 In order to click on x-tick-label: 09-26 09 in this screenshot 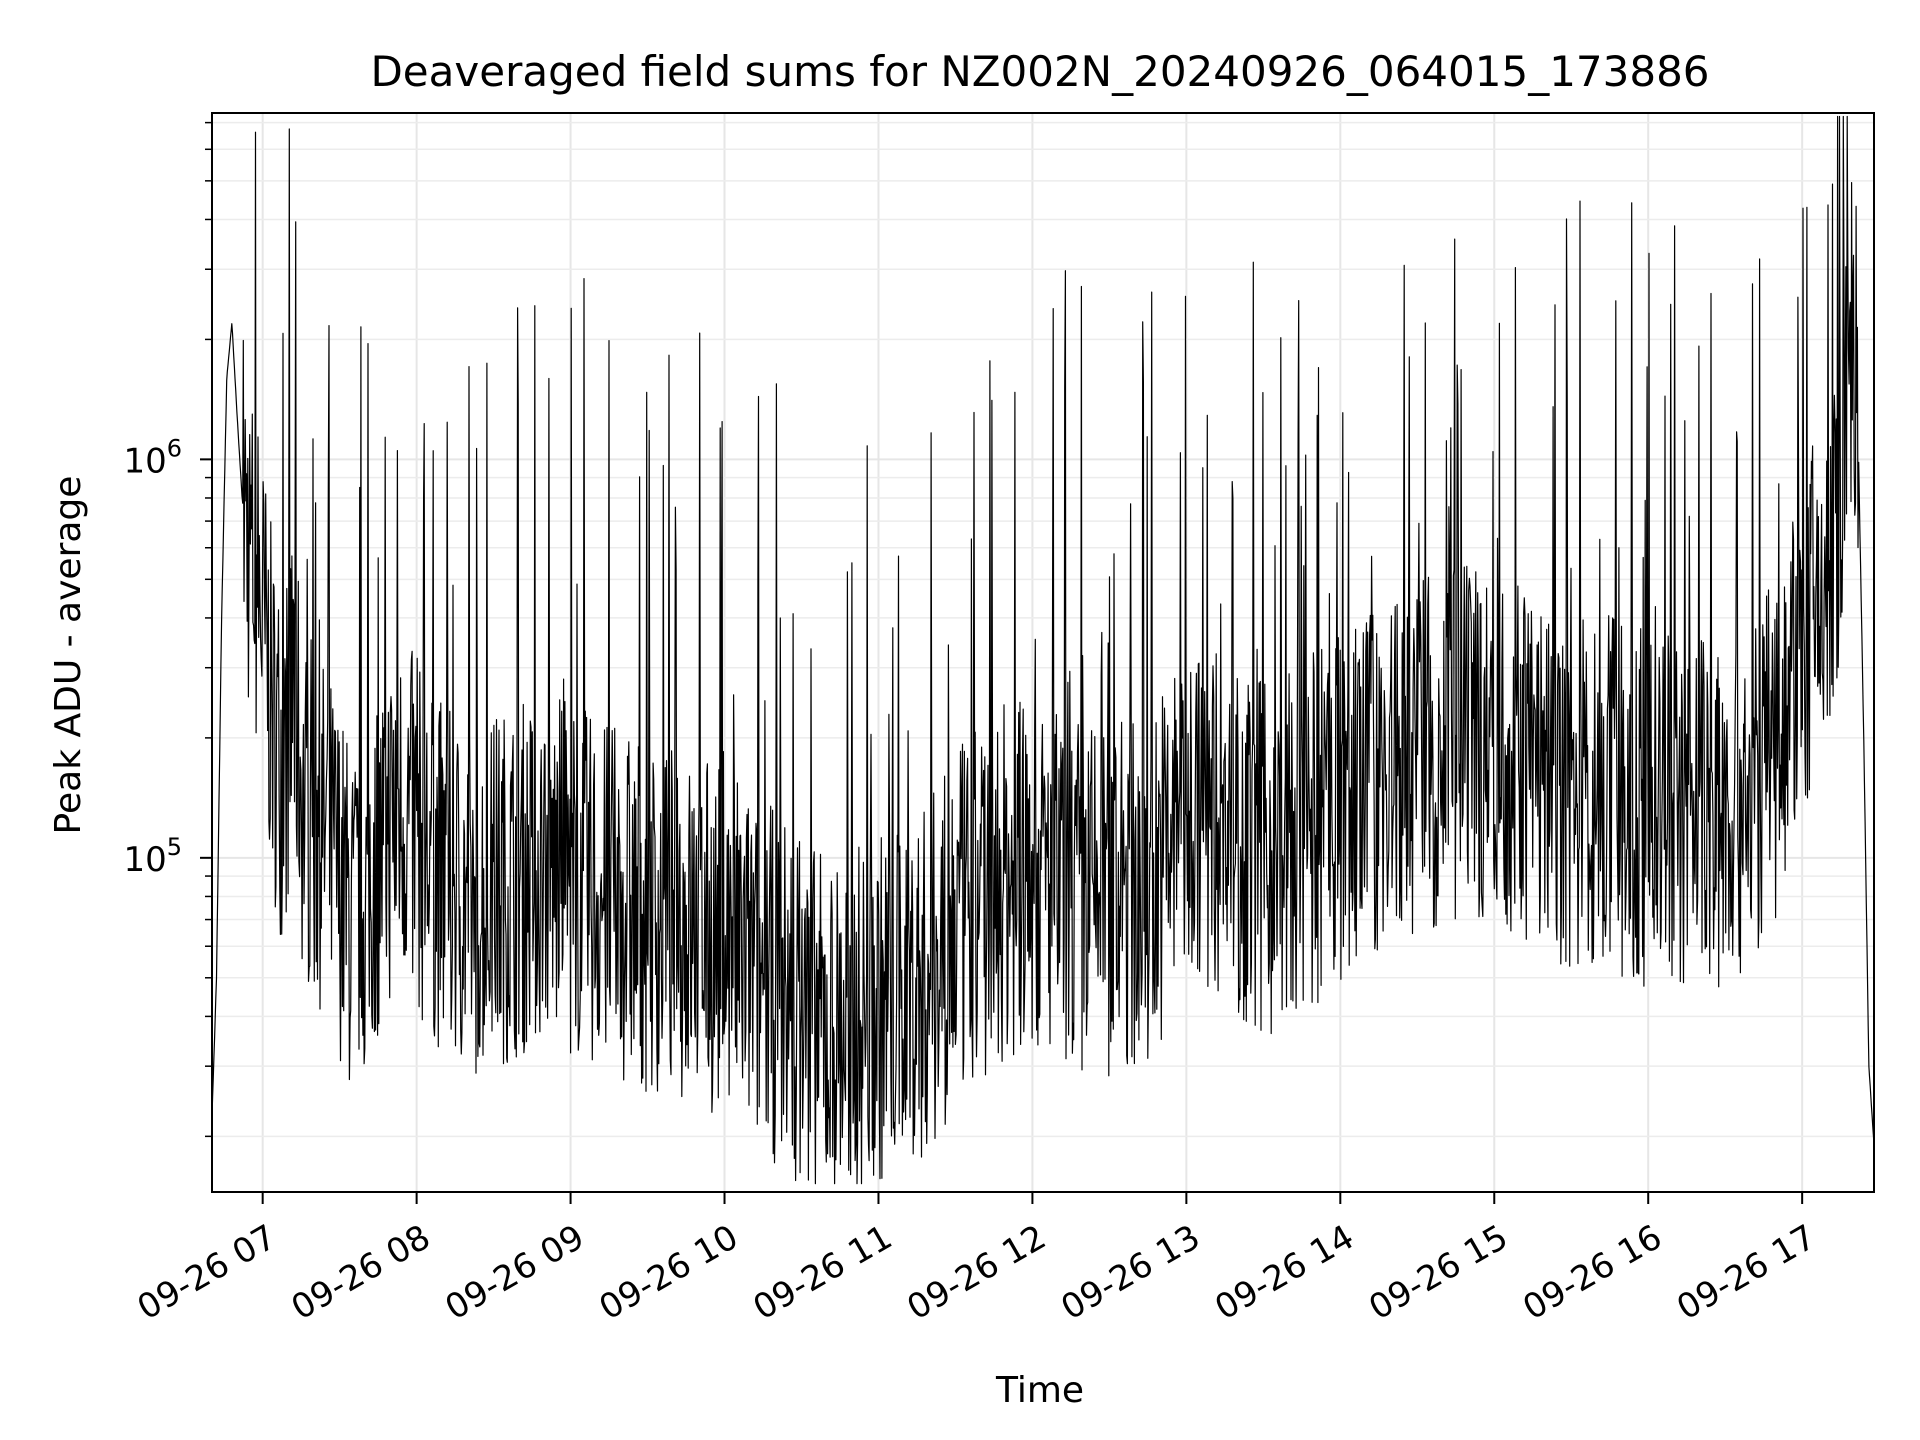, I will do `click(515, 1272)`.